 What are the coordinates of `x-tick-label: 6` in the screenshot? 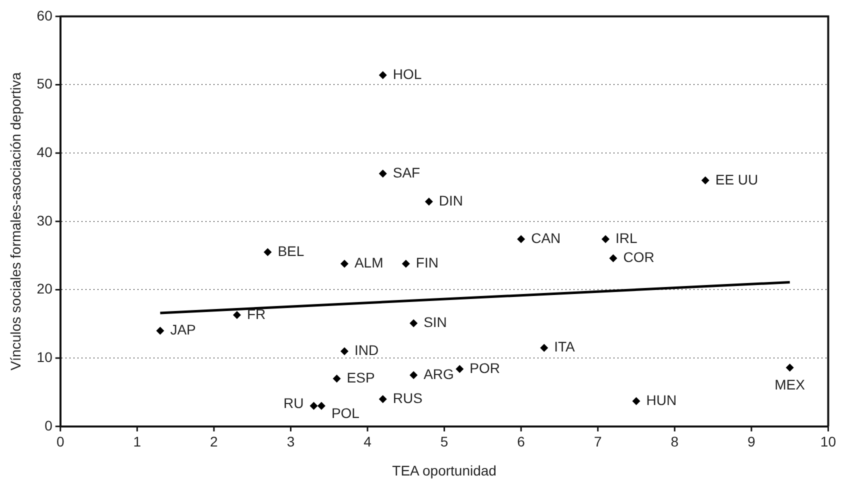 It's located at (521, 442).